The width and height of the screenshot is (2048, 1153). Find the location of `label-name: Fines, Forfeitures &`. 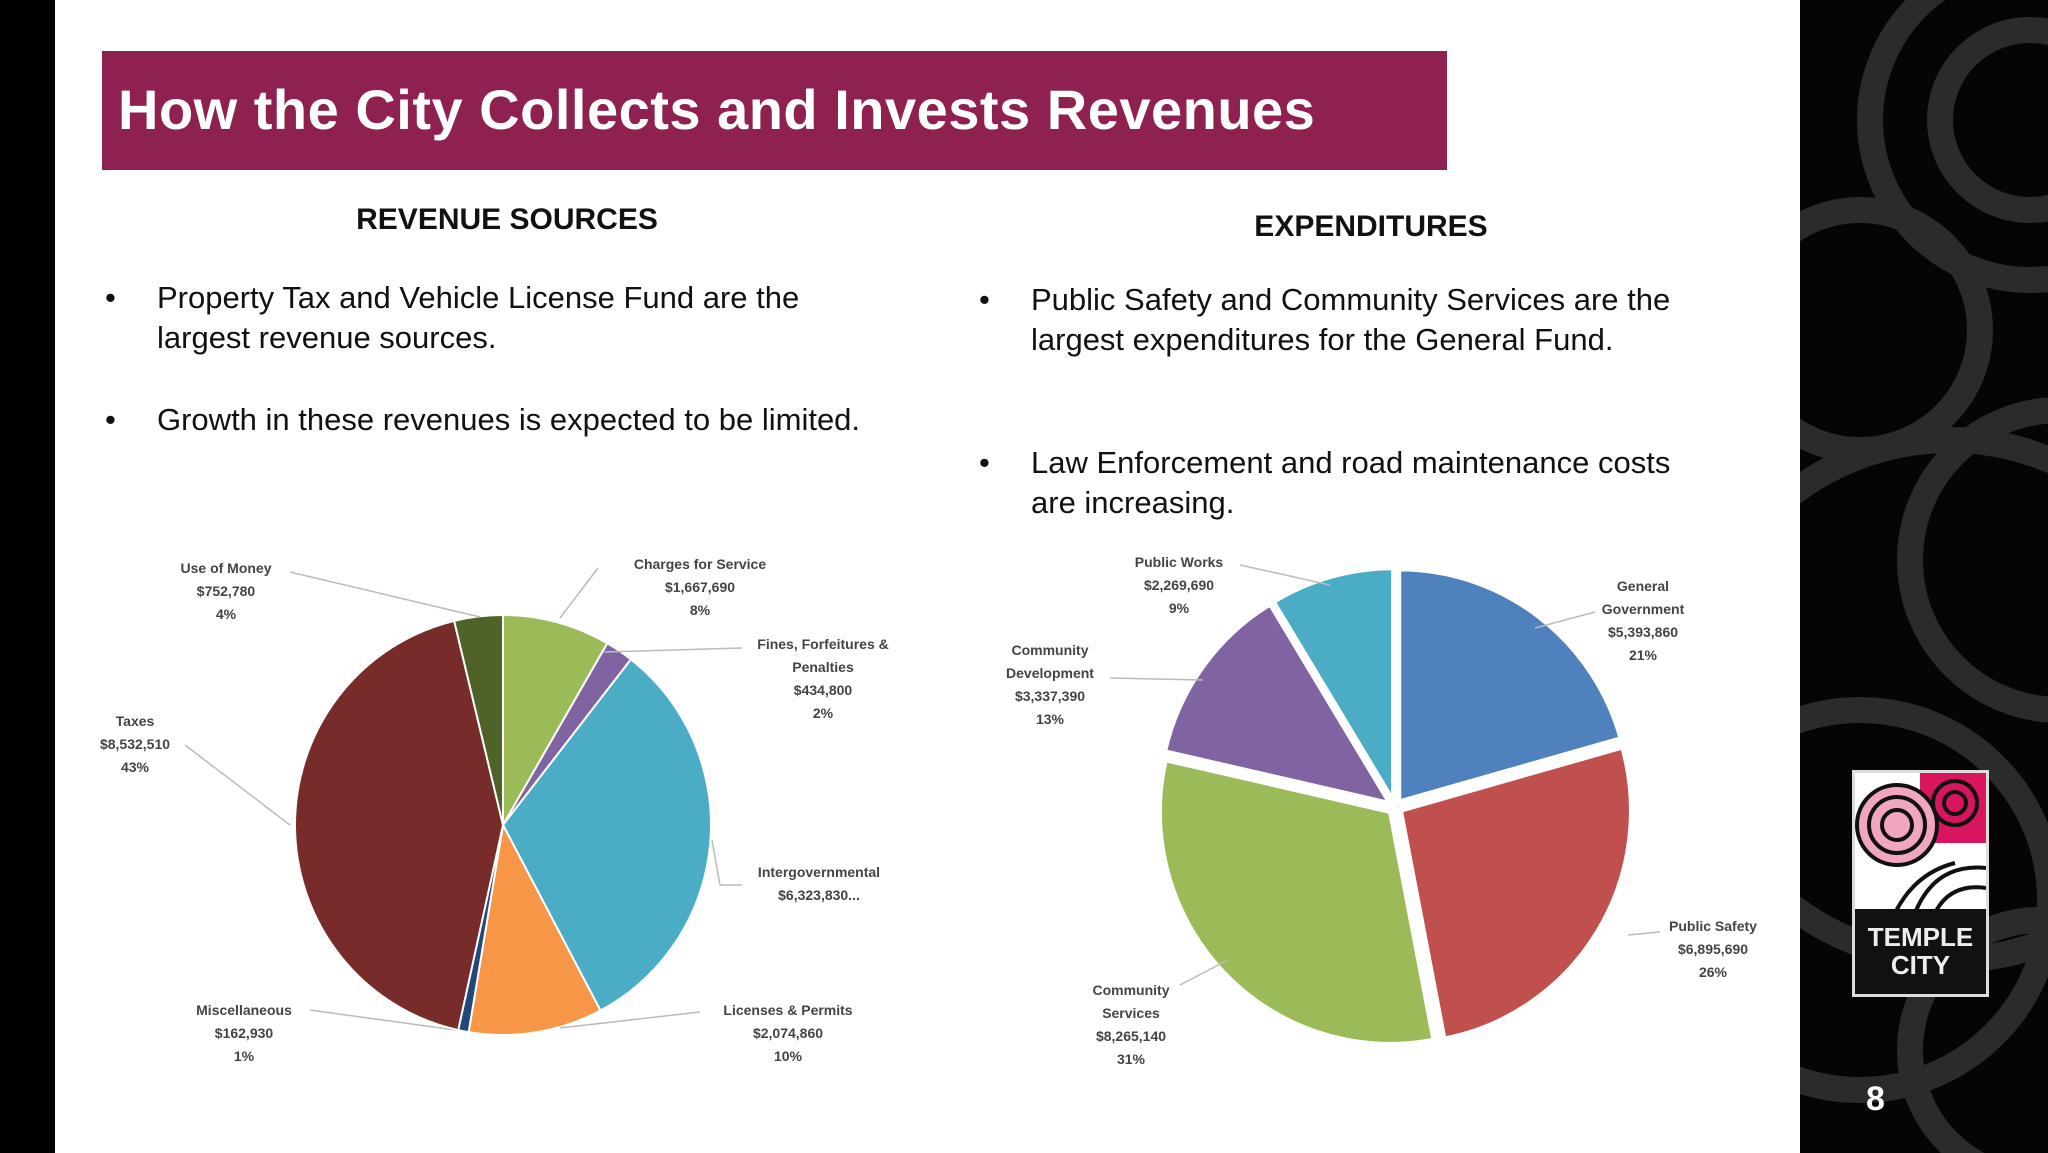

label-name: Fines, Forfeitures & is located at coordinates (823, 644).